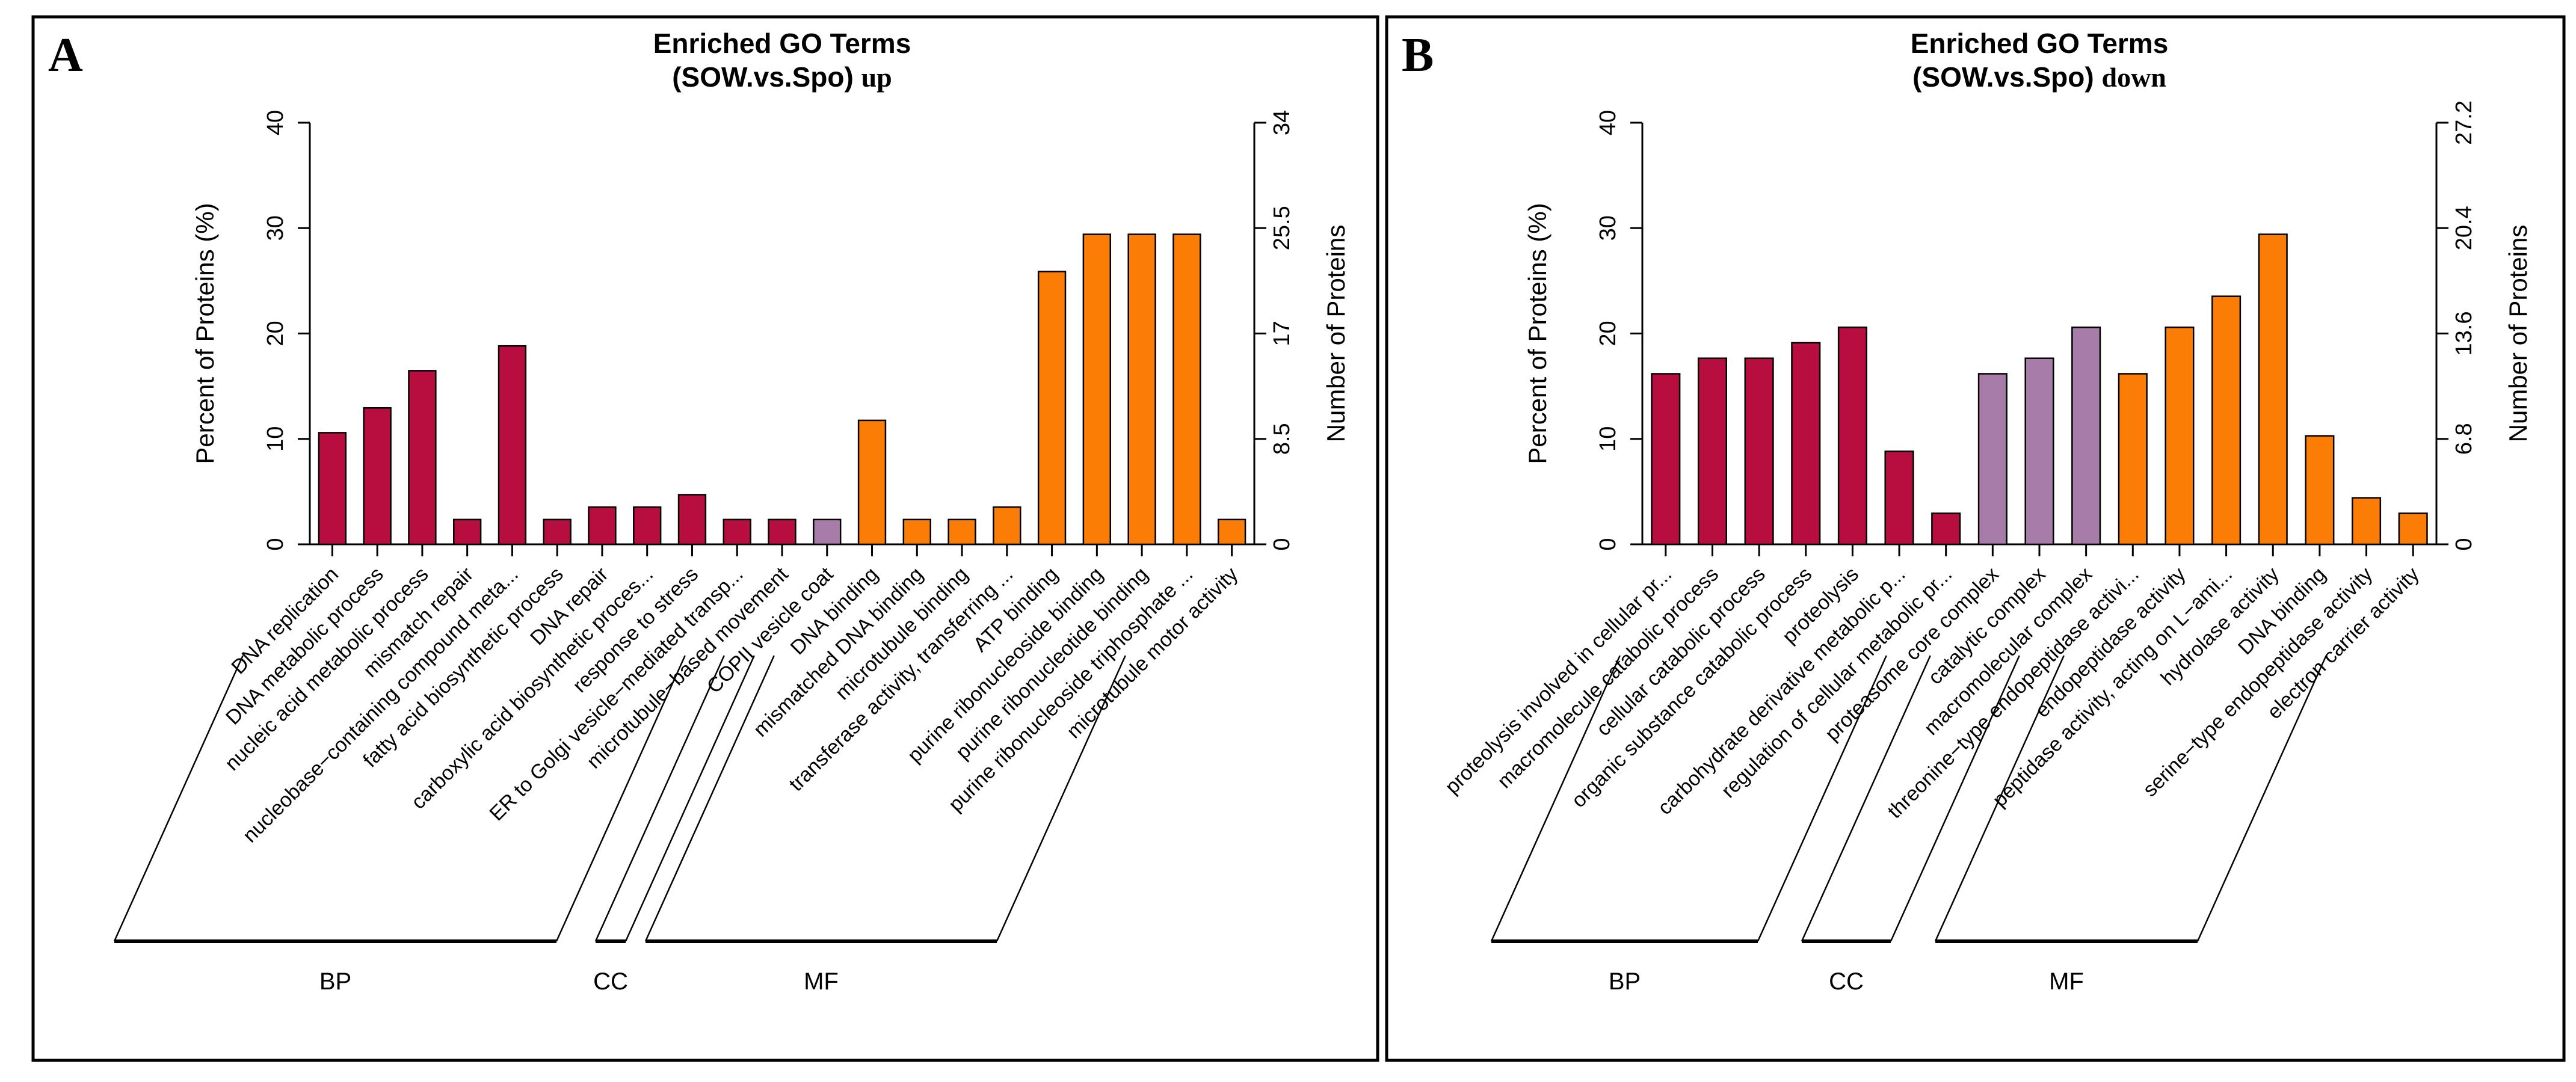  I want to click on chart-title-direction: up, so click(876, 77).